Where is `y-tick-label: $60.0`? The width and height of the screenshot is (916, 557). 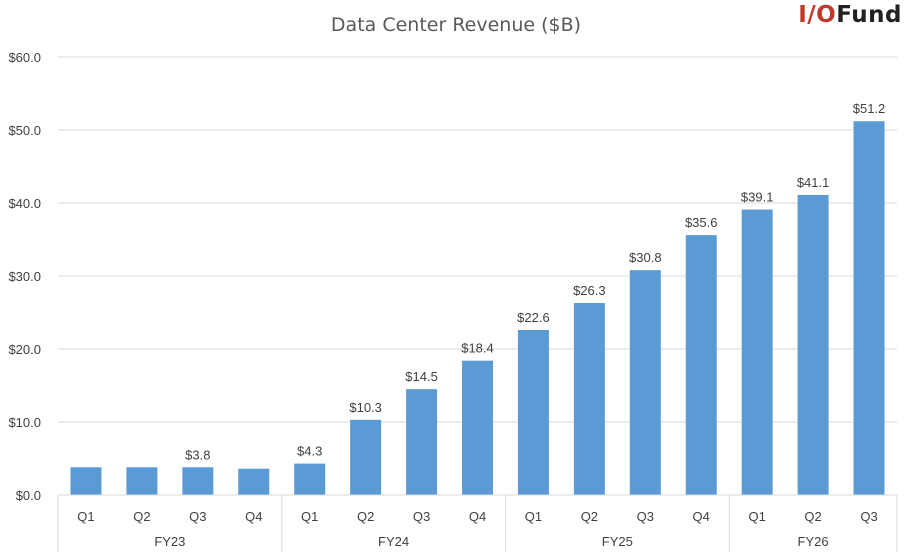
y-tick-label: $60.0 is located at coordinates (24, 57).